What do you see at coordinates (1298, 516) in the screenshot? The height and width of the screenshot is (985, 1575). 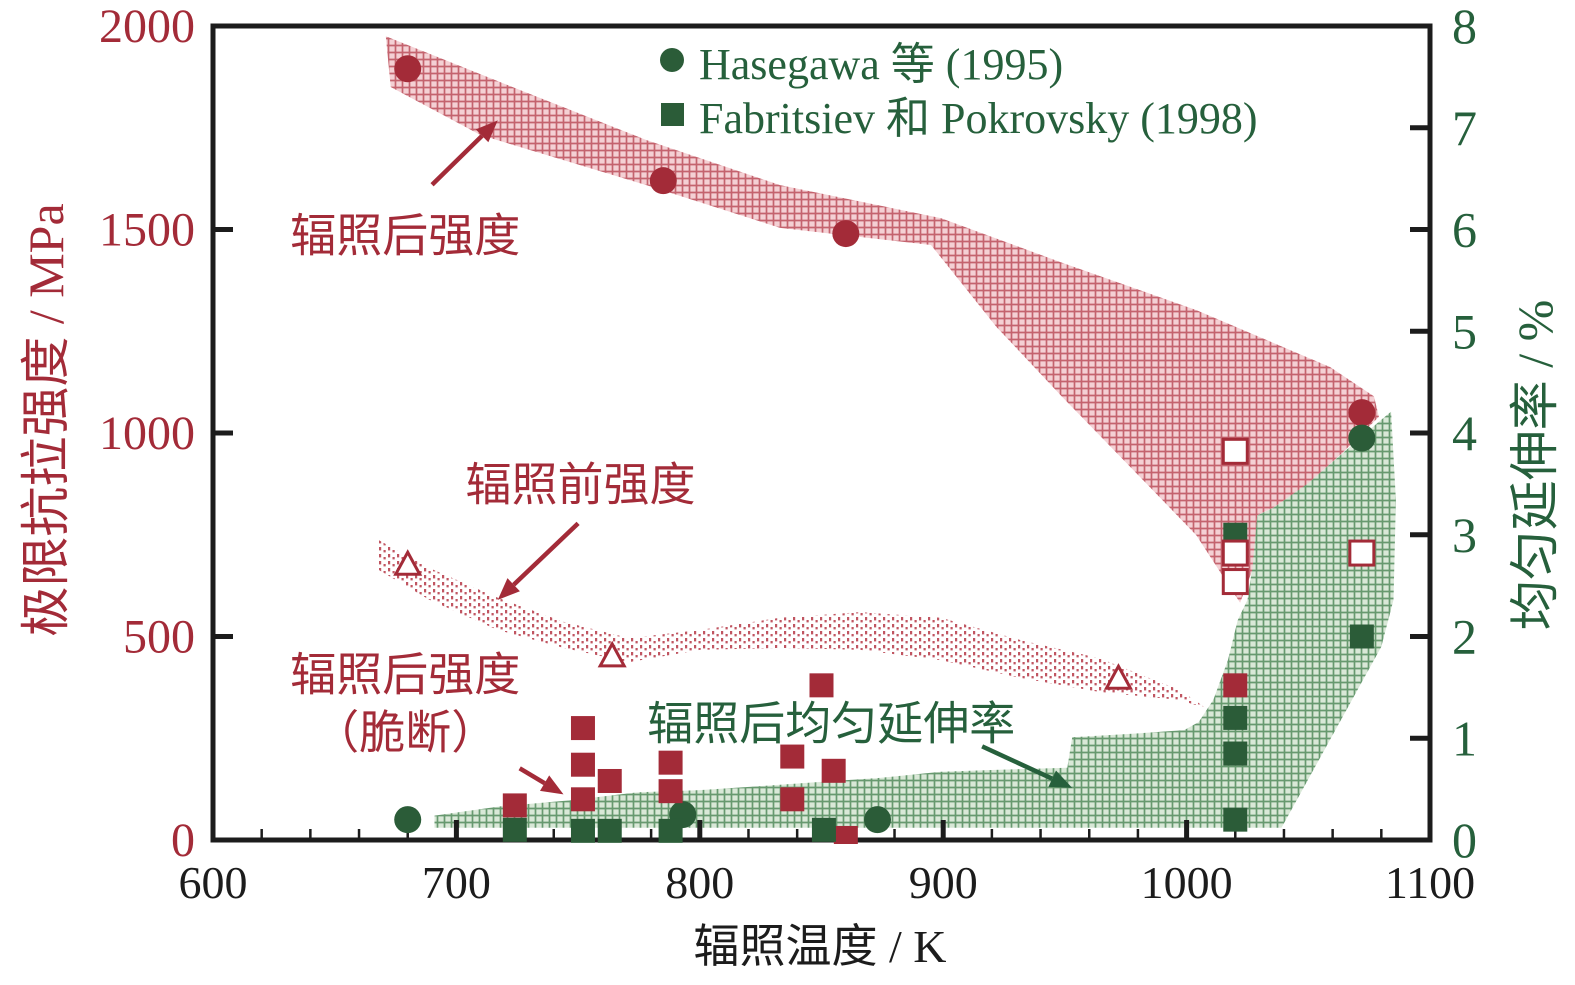 I see `unirradiated-open-squares` at bounding box center [1298, 516].